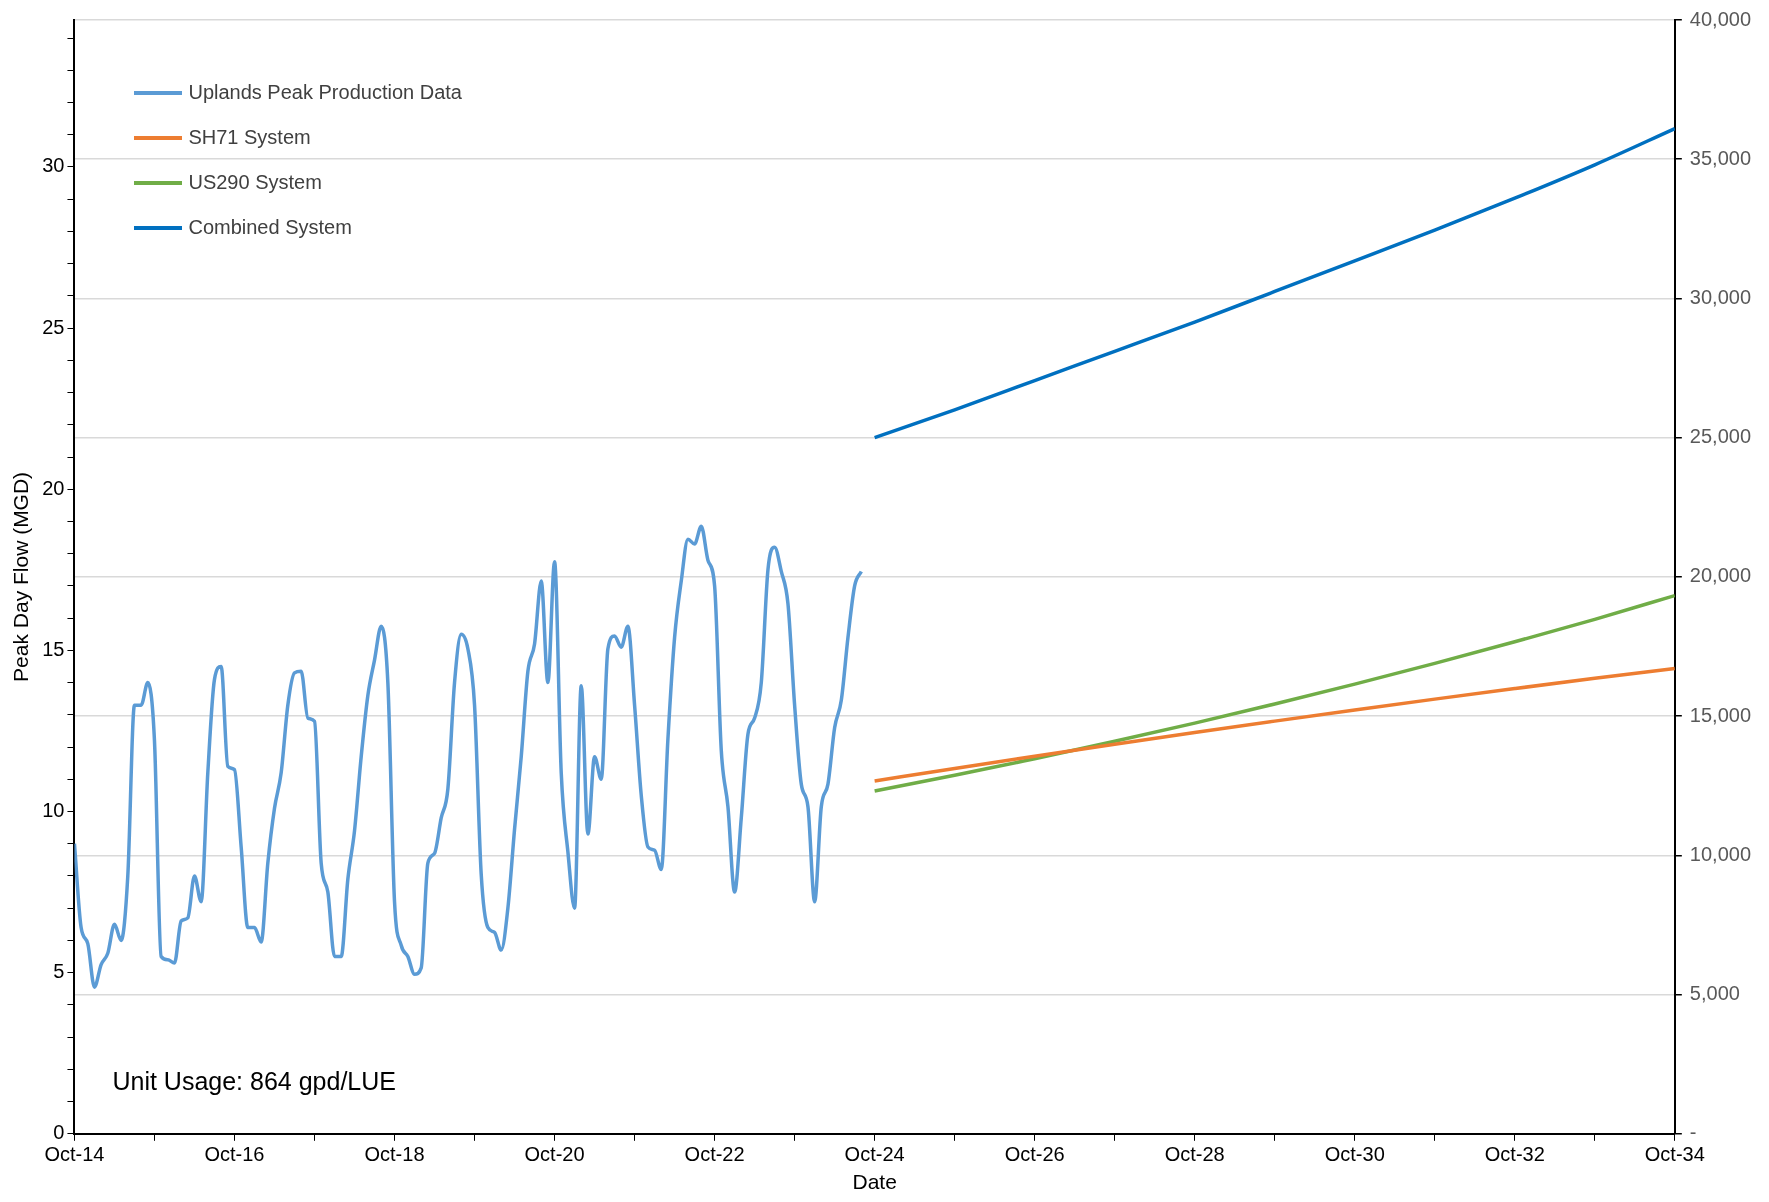 The width and height of the screenshot is (1769, 1202). Describe the element at coordinates (249, 137) in the screenshot. I see `legend-label: SH71 System` at that location.